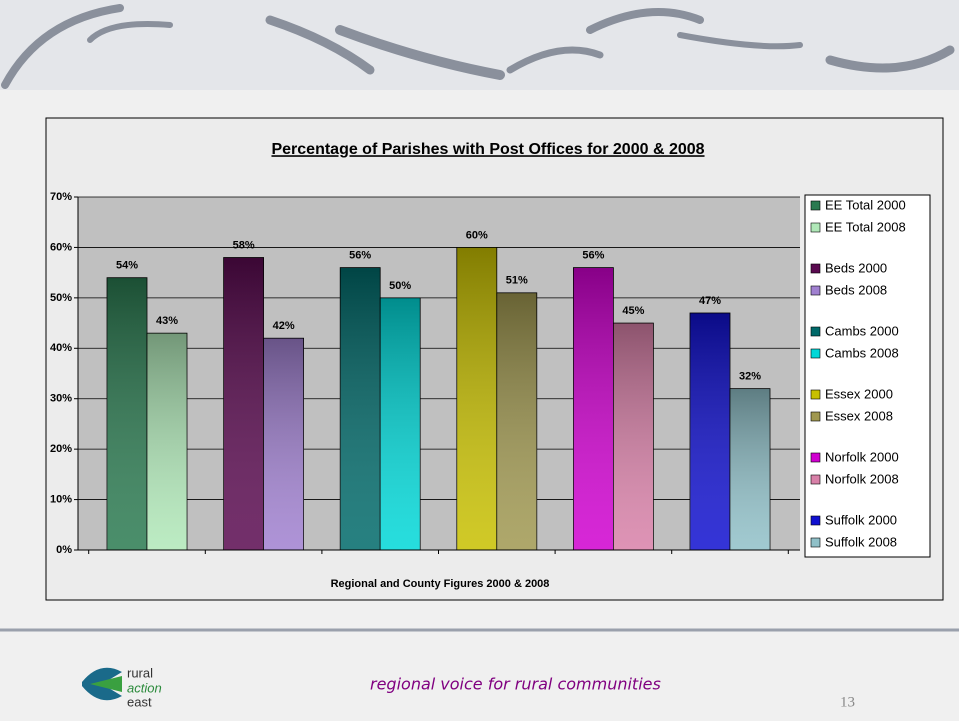 The height and width of the screenshot is (721, 959). Describe the element at coordinates (862, 330) in the screenshot. I see `legend-label: Cambs 2000` at that location.